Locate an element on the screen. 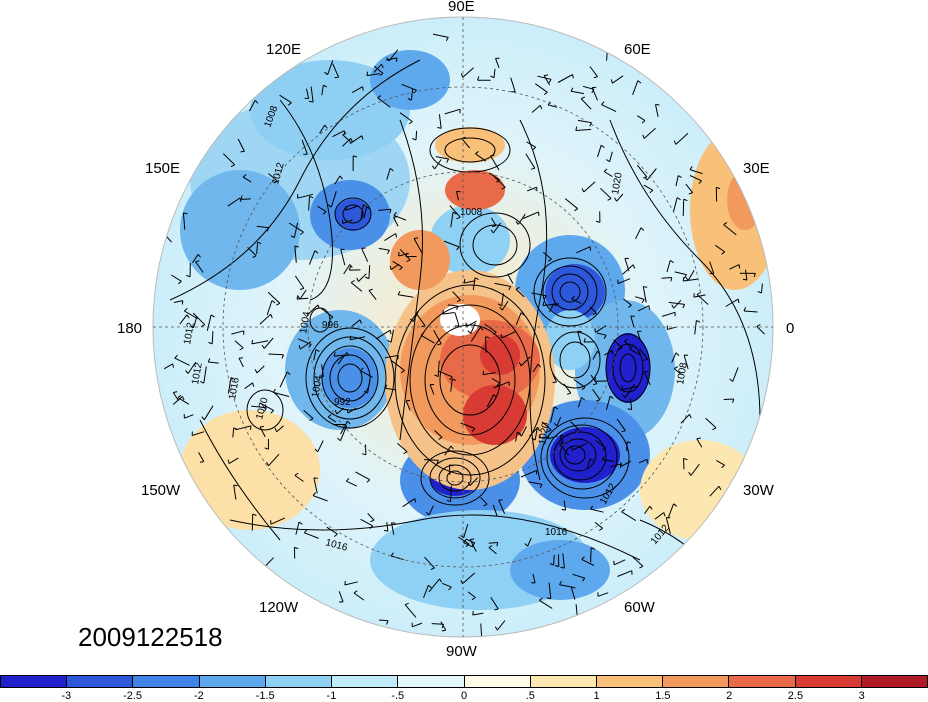  colorbar-swatch is located at coordinates (100, 681).